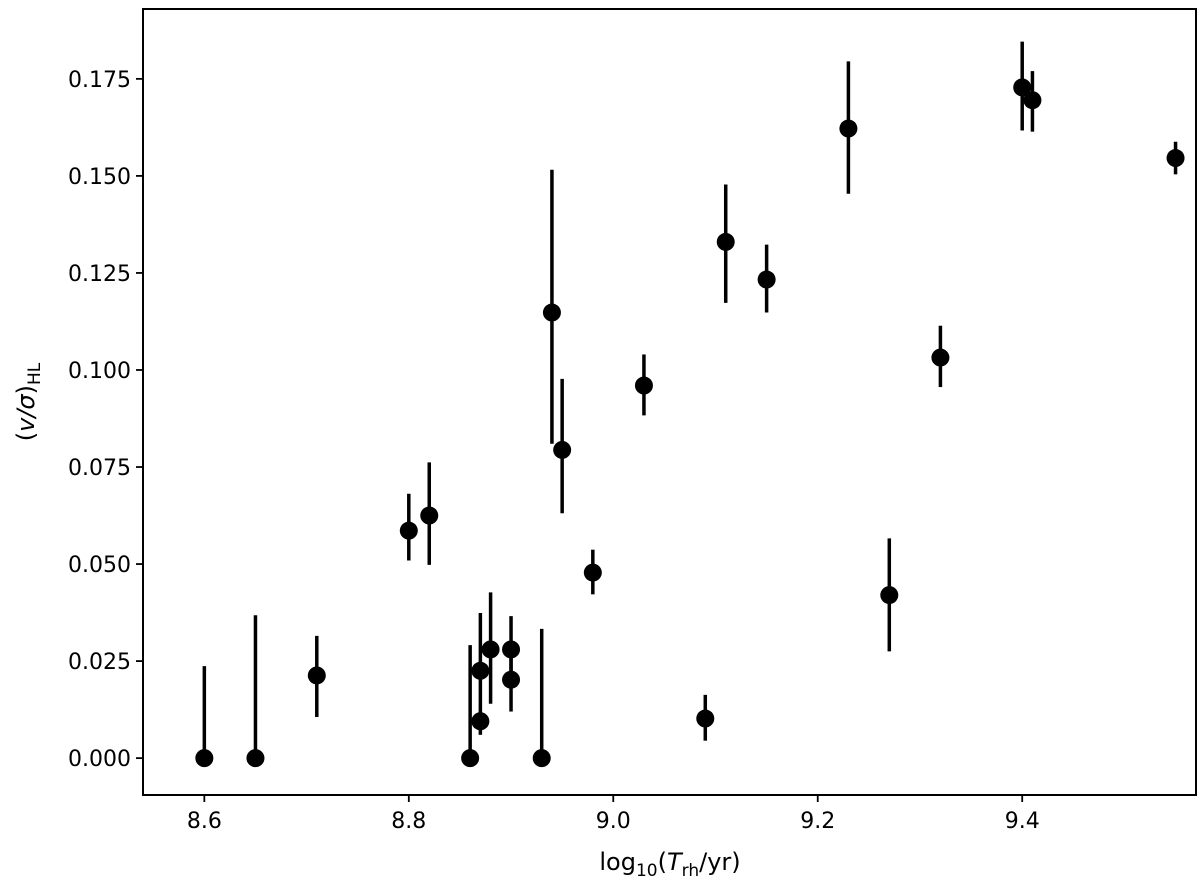 This screenshot has width=1200, height=886. What do you see at coordinates (669, 864) in the screenshot?
I see `x-axis-label: log10(Trh/yr)` at bounding box center [669, 864].